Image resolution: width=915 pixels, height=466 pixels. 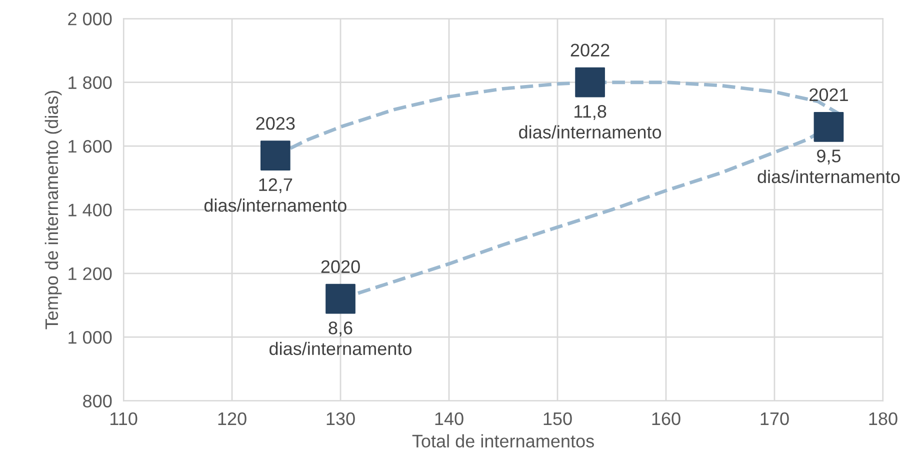 I want to click on annotation: 2021, so click(x=829, y=95).